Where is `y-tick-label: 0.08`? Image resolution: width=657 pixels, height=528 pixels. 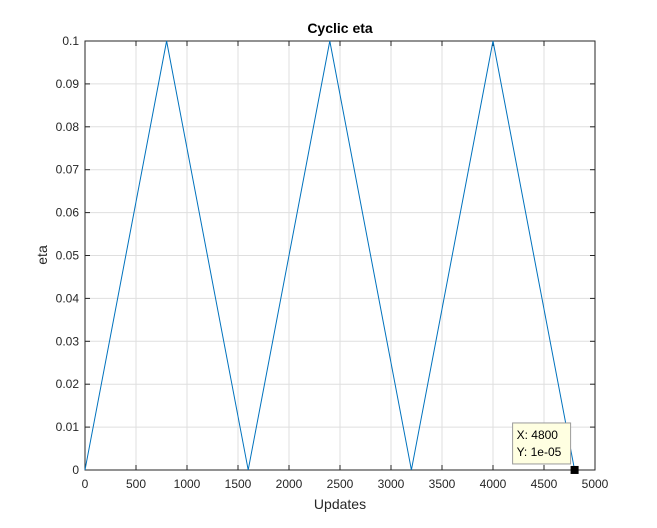
y-tick-label: 0.08 is located at coordinates (68, 127).